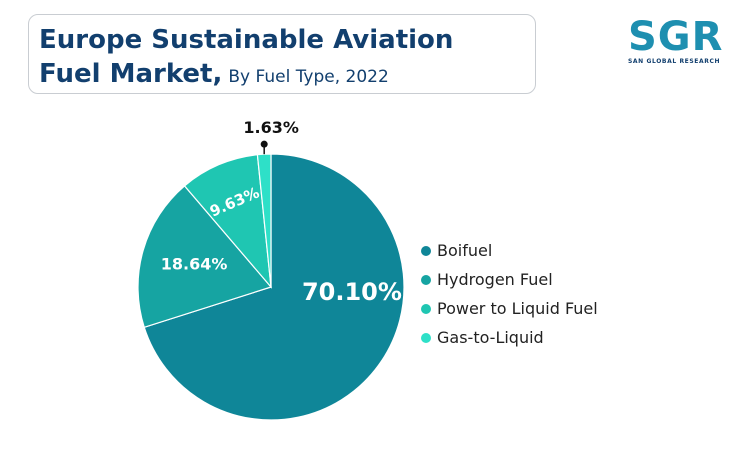 The height and width of the screenshot is (450, 735). I want to click on legend-label-boifuel: Boifuel, so click(465, 250).